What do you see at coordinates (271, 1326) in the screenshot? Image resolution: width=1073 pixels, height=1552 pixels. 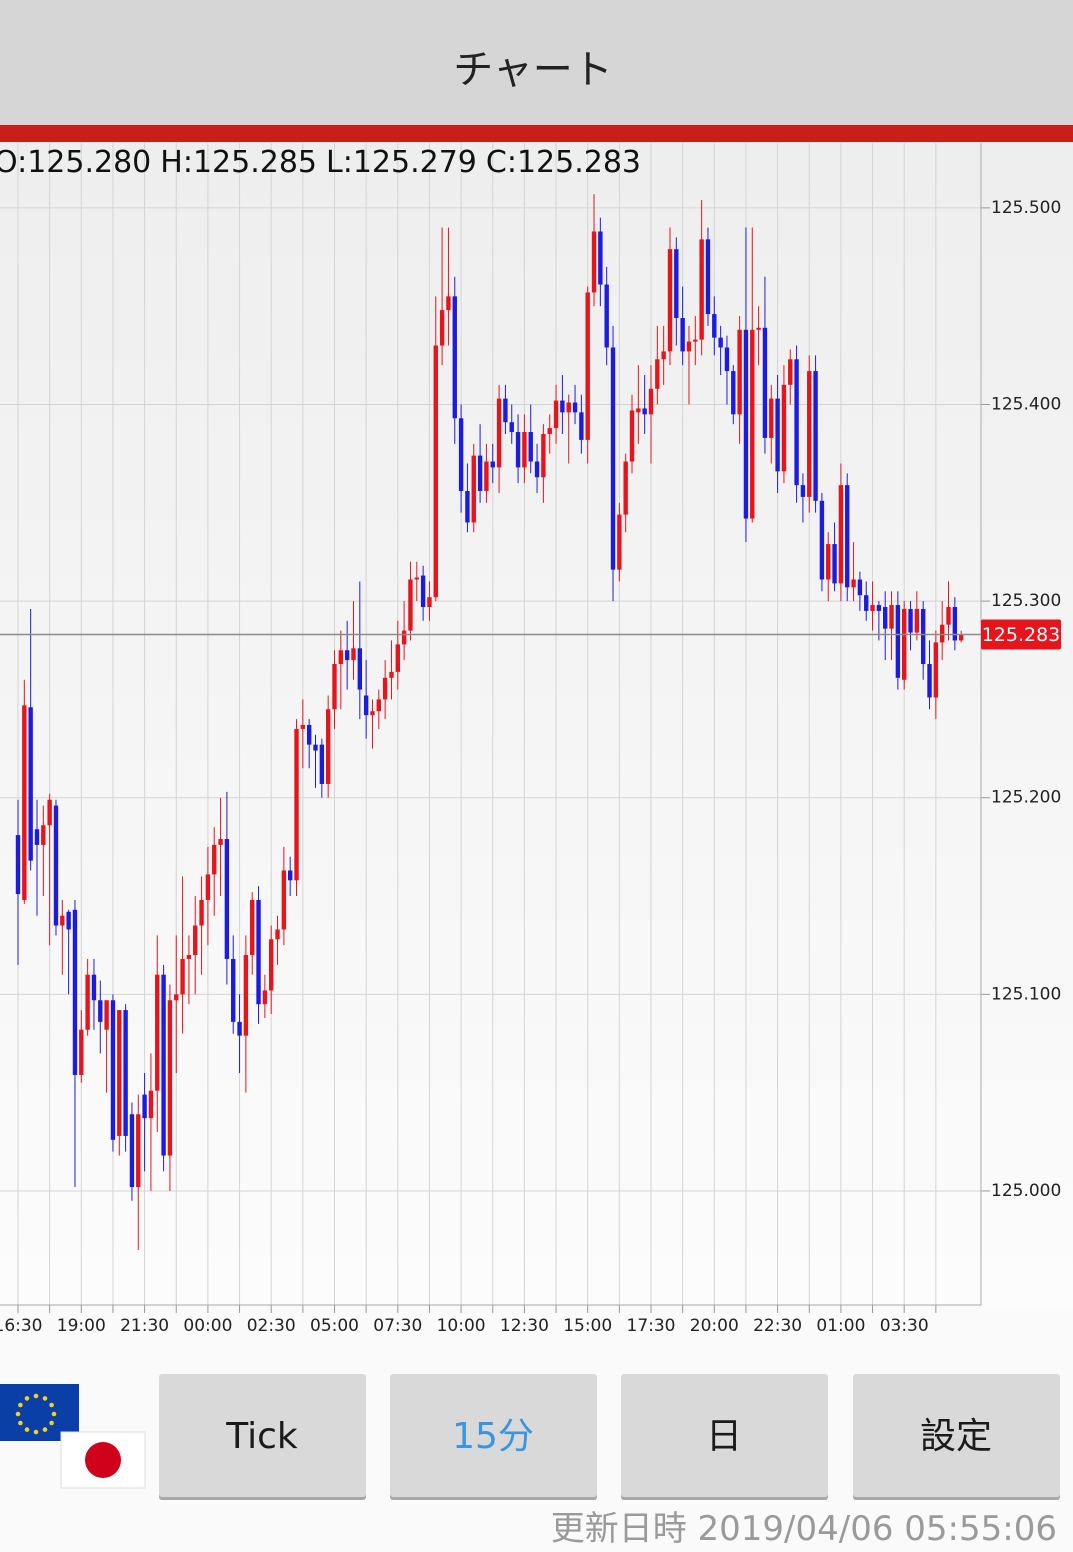 I see `x-tick-label: 02:30` at bounding box center [271, 1326].